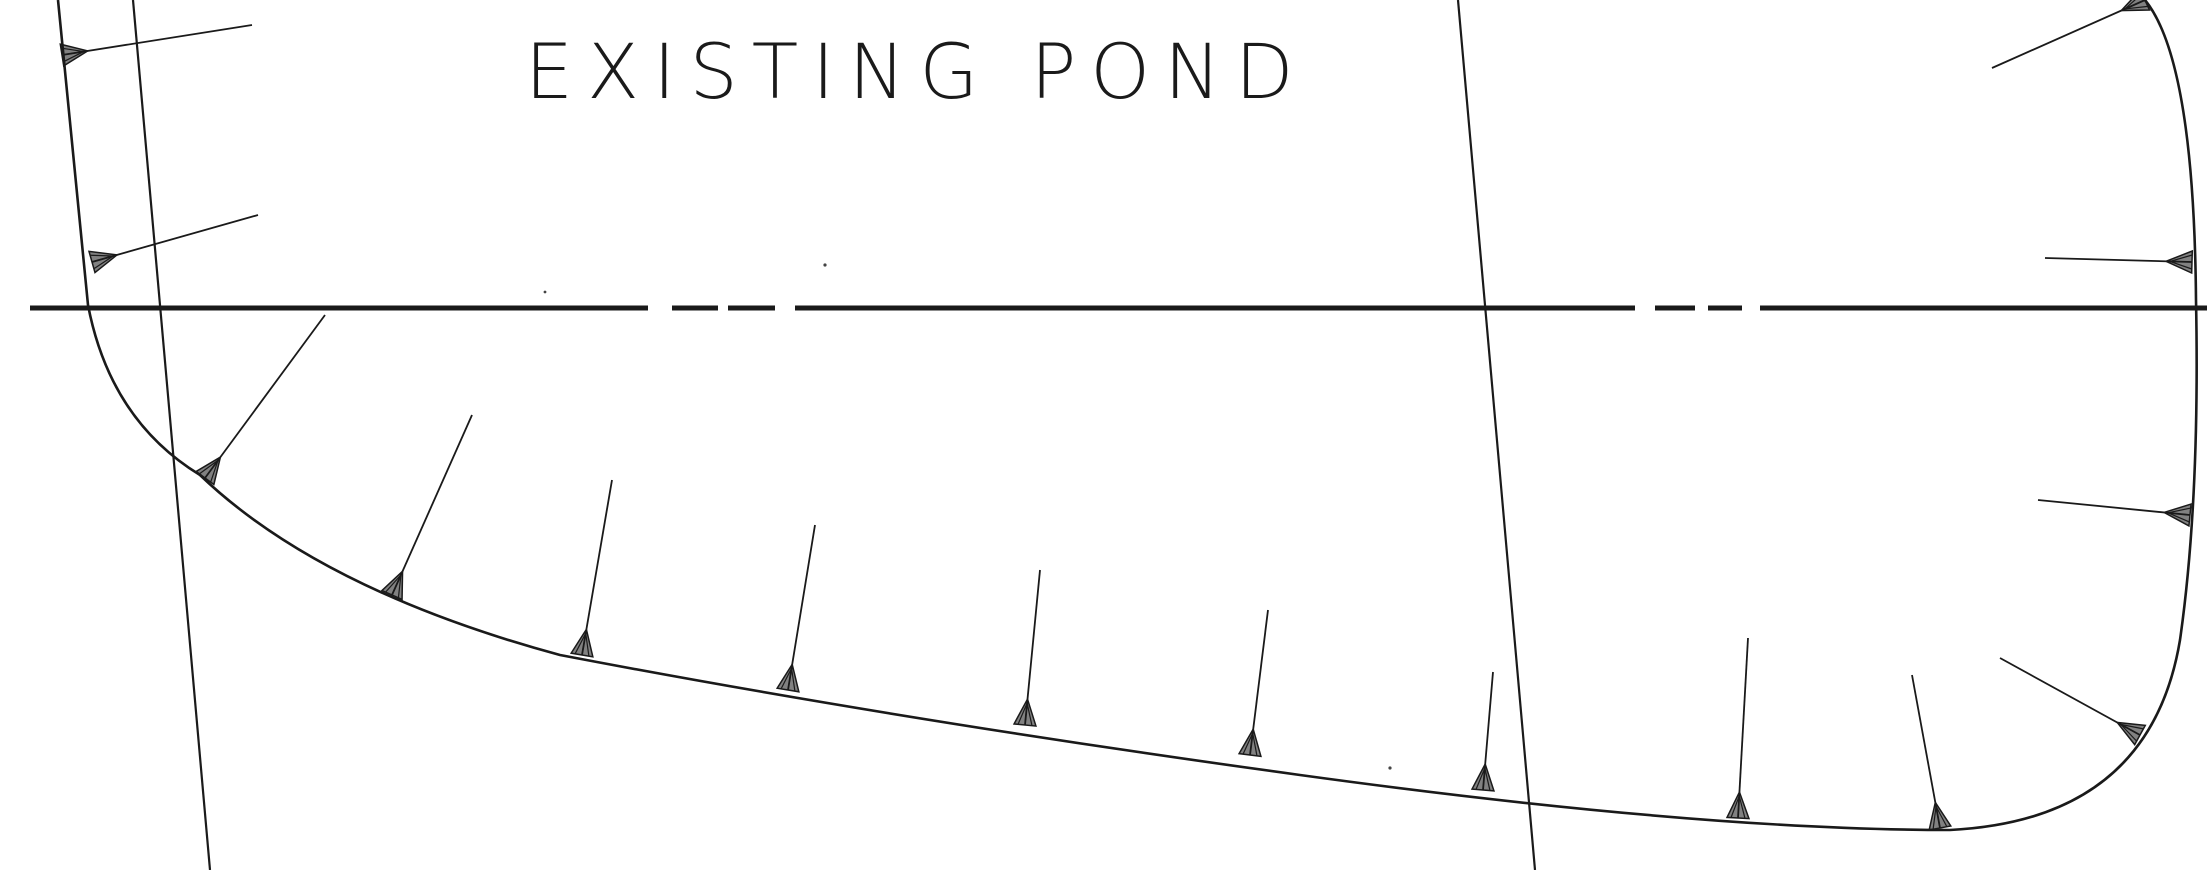 This screenshot has width=2207, height=870. Describe the element at coordinates (916, 71) in the screenshot. I see `pond-label: EXISTING POND` at that location.